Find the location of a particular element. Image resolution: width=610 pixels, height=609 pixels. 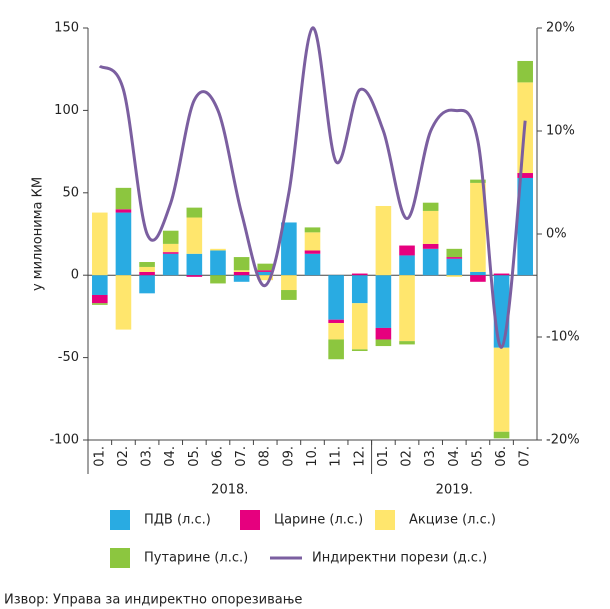

x-tick-label: 10. is located at coordinates (312, 456).